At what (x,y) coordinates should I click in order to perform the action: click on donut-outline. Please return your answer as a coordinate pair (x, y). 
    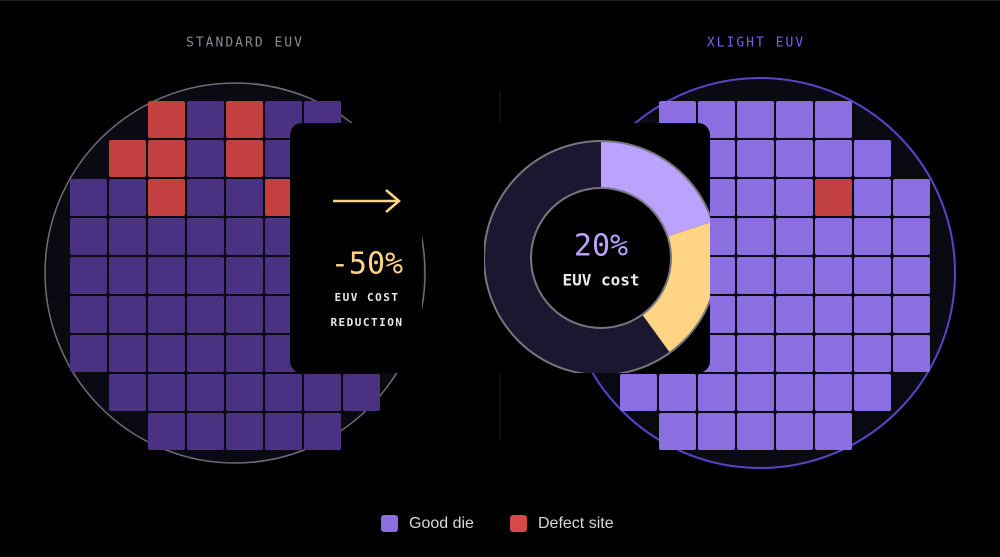
    Looking at the image, I should click on (597, 256).